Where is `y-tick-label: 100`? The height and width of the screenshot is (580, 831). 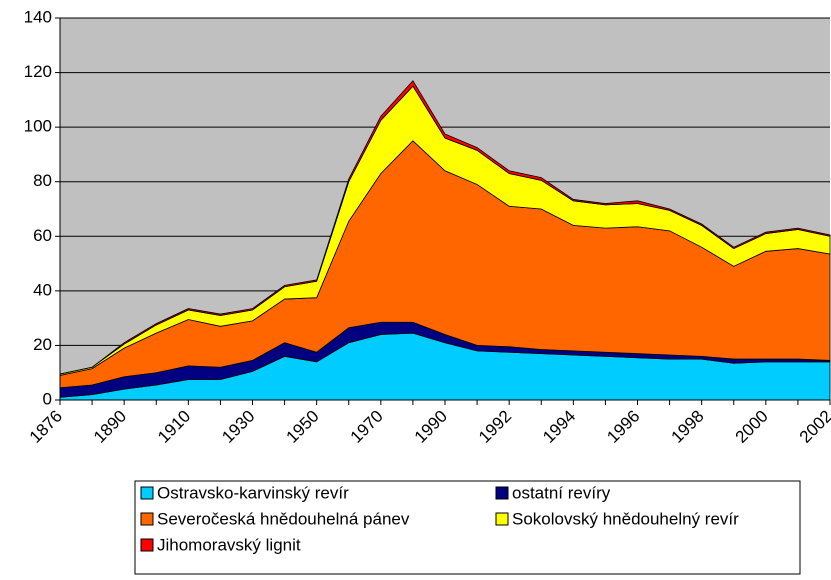
y-tick-label: 100 is located at coordinates (38, 126).